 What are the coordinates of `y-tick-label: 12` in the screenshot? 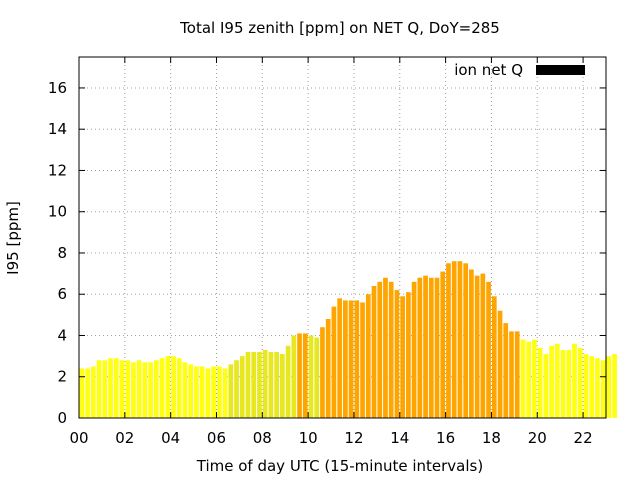 It's located at (57, 170).